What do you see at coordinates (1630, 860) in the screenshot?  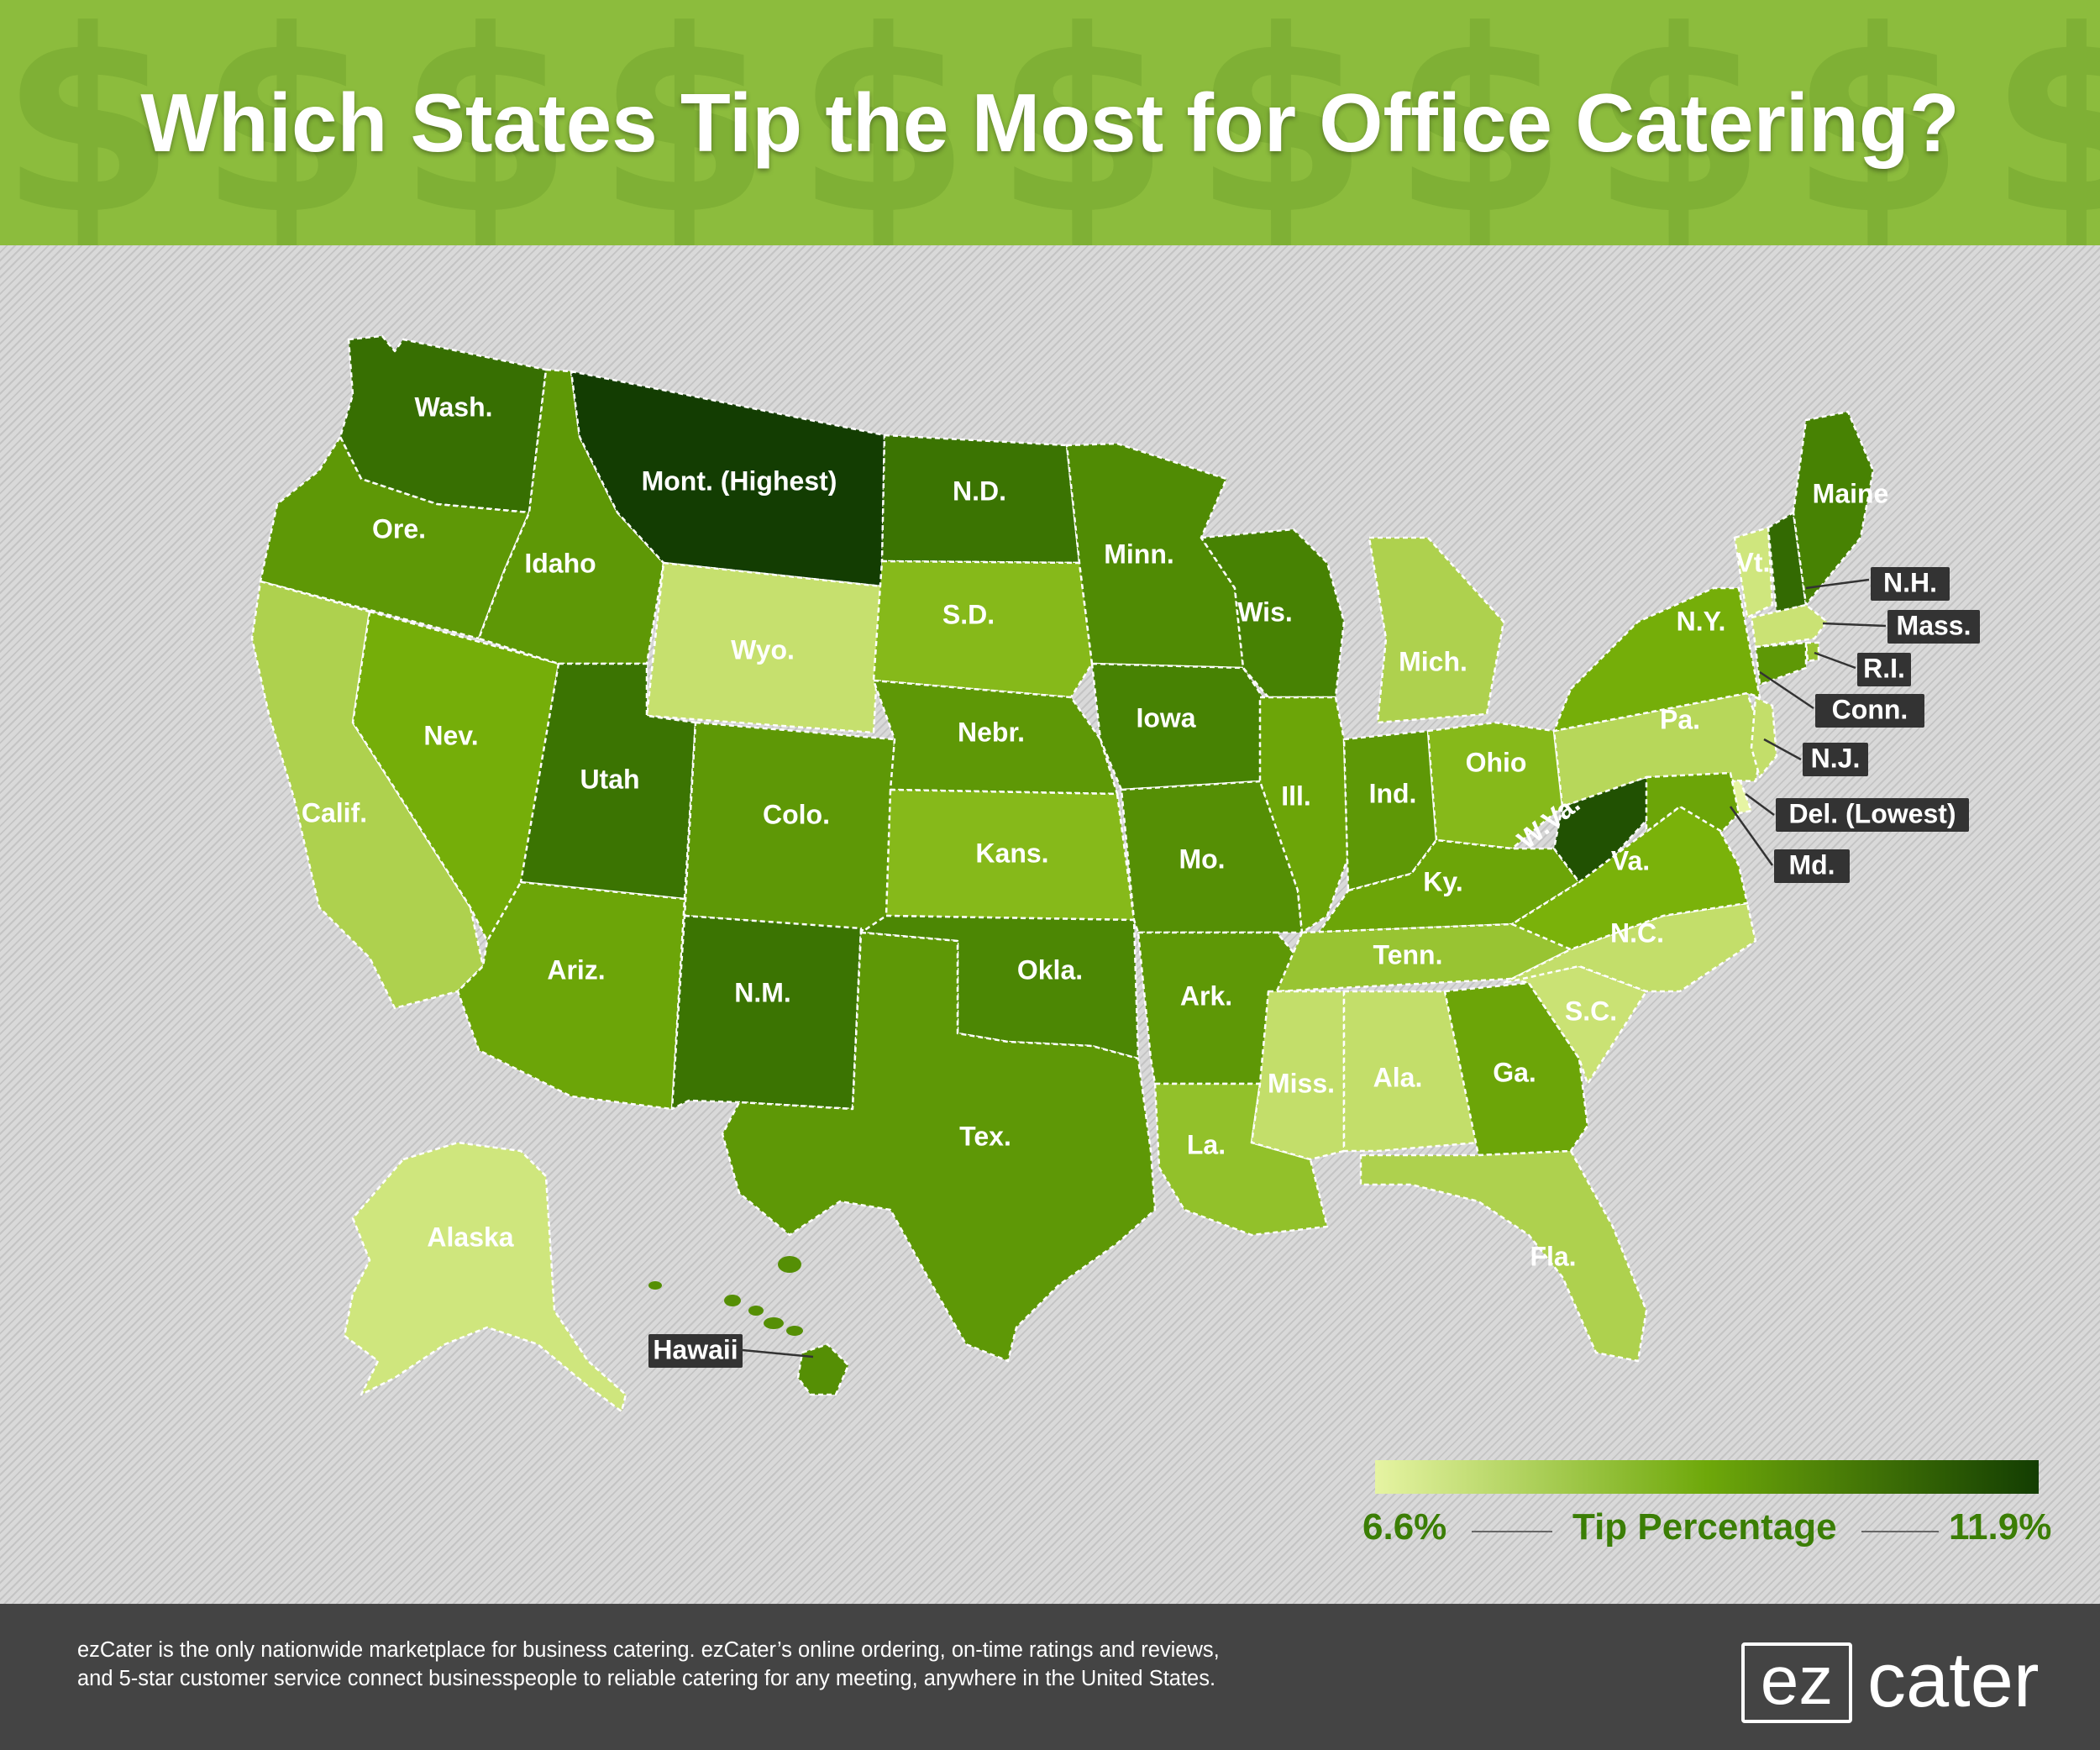 I see `state-label-va: Va.` at bounding box center [1630, 860].